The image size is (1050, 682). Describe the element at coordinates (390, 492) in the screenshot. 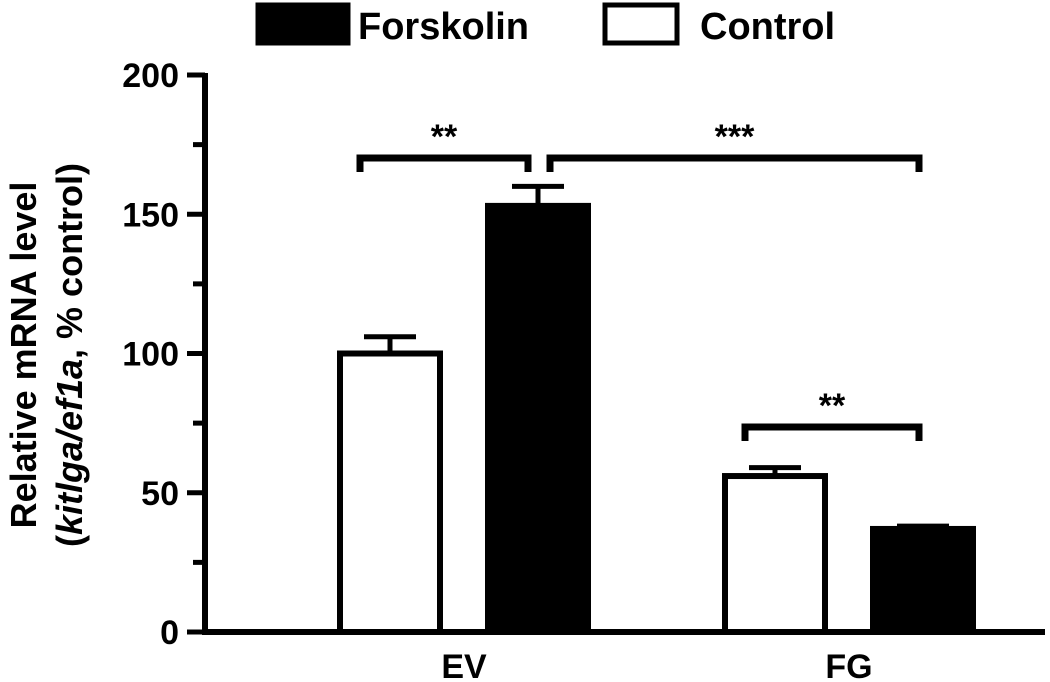

I see `bar-ev-control` at that location.